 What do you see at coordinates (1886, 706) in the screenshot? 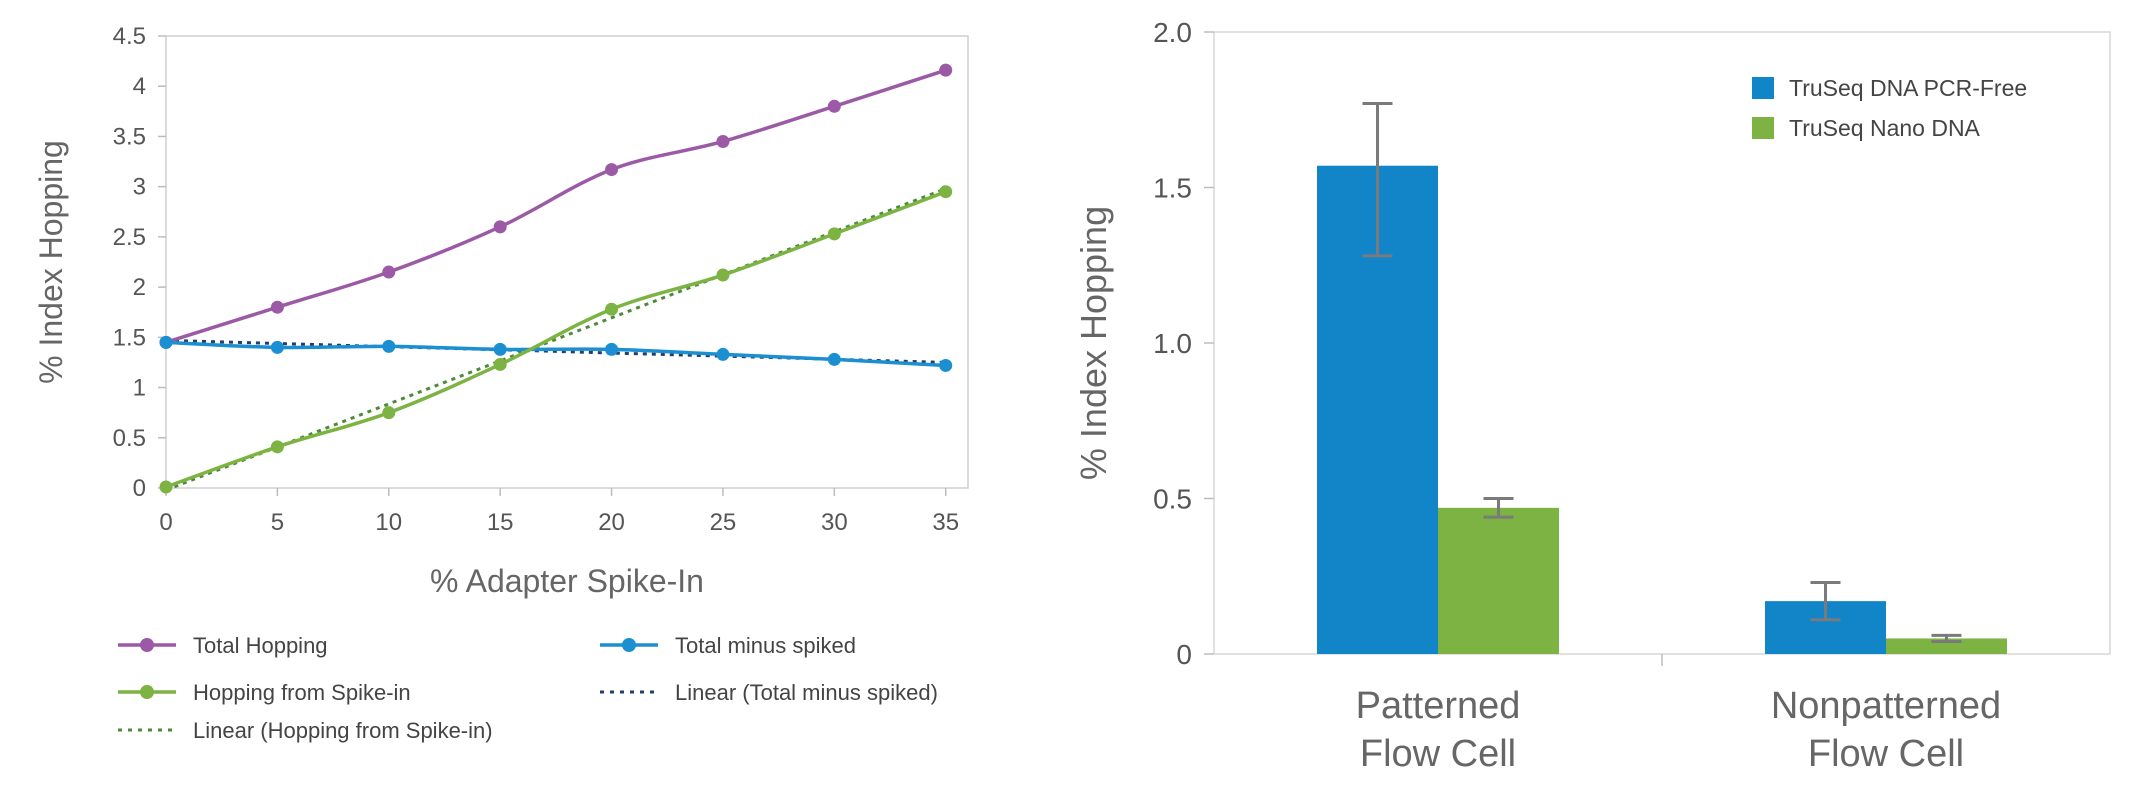
I see `category-label: Nonpatterned` at bounding box center [1886, 706].